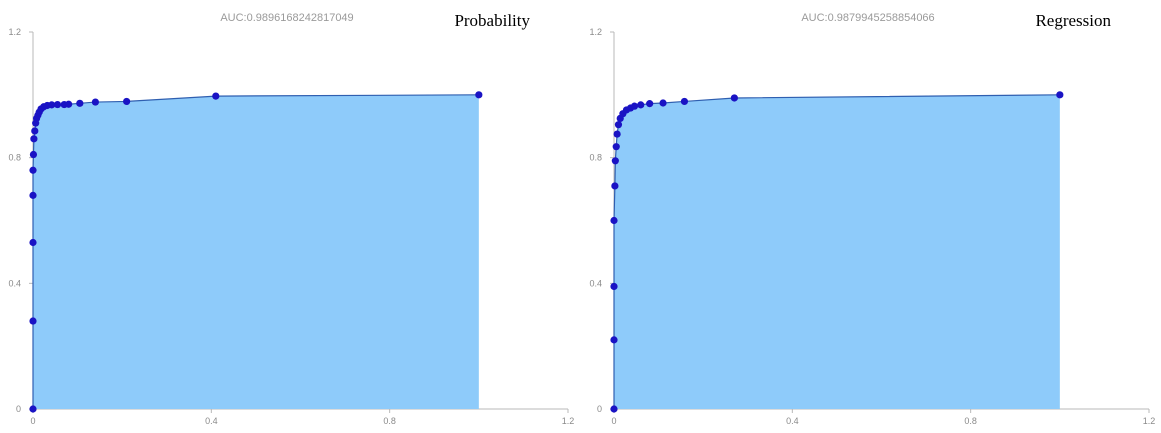 The height and width of the screenshot is (433, 1161). What do you see at coordinates (867, 18) in the screenshot?
I see `auc-title: AUC:0.9879945258854066` at bounding box center [867, 18].